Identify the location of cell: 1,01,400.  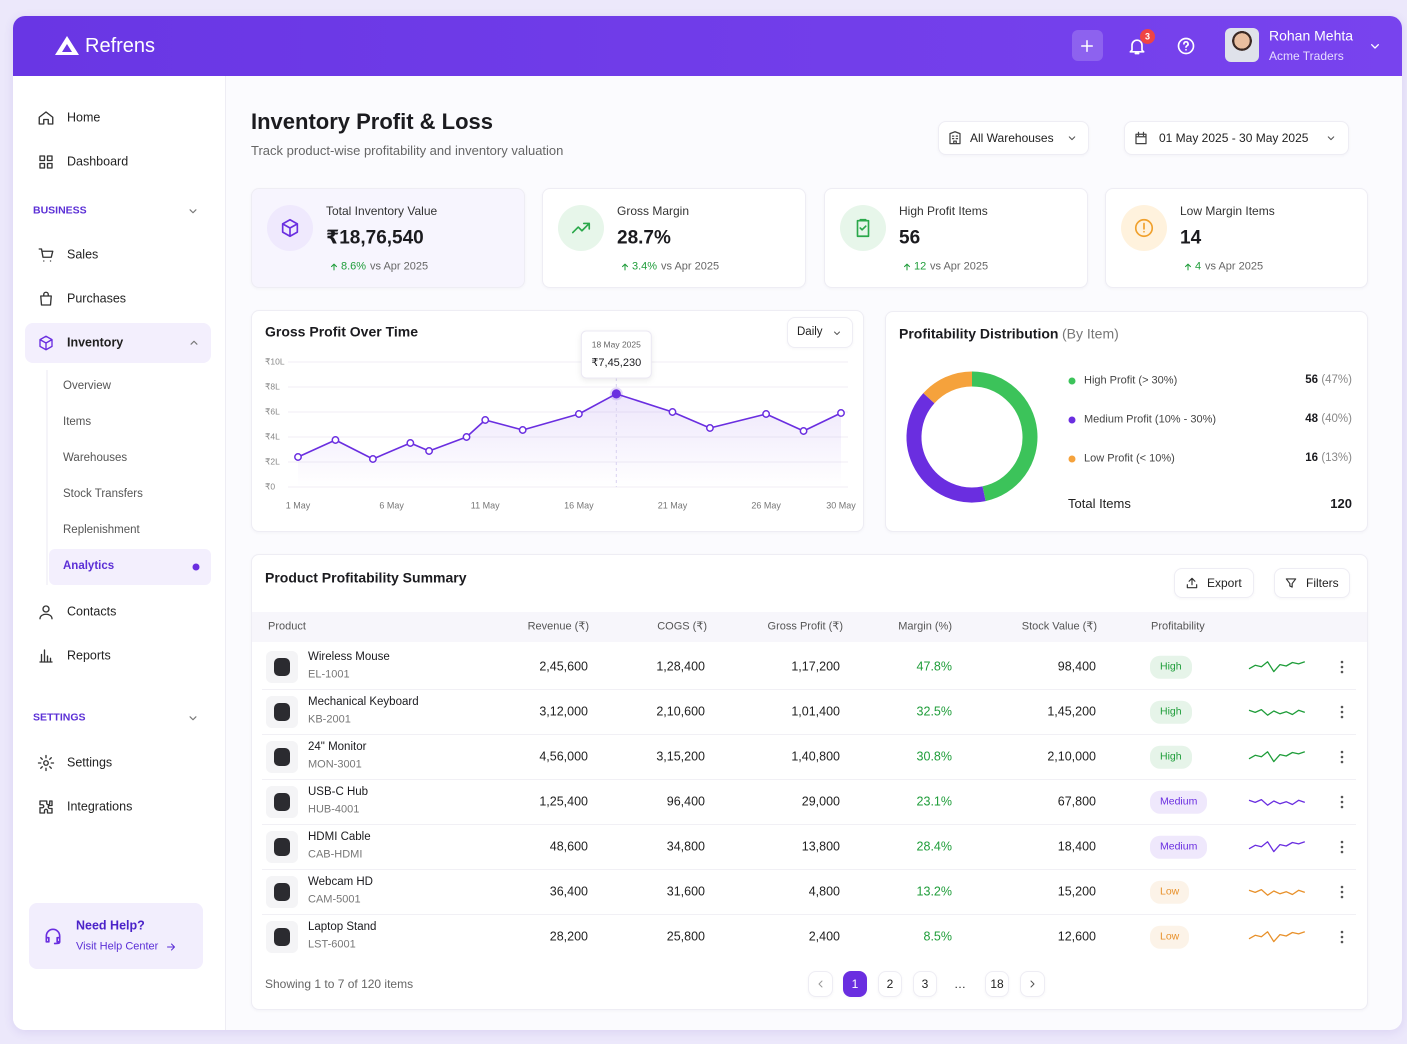
(815, 711).